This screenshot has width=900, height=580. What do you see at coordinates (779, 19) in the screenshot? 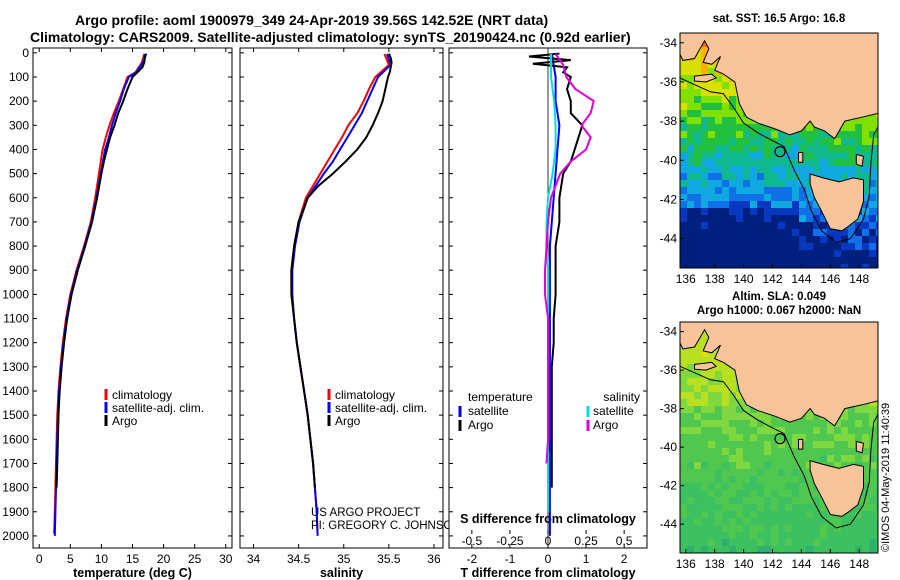
I see `sst-map-title: sat. SST: 16.5 Argo: 16.8` at bounding box center [779, 19].